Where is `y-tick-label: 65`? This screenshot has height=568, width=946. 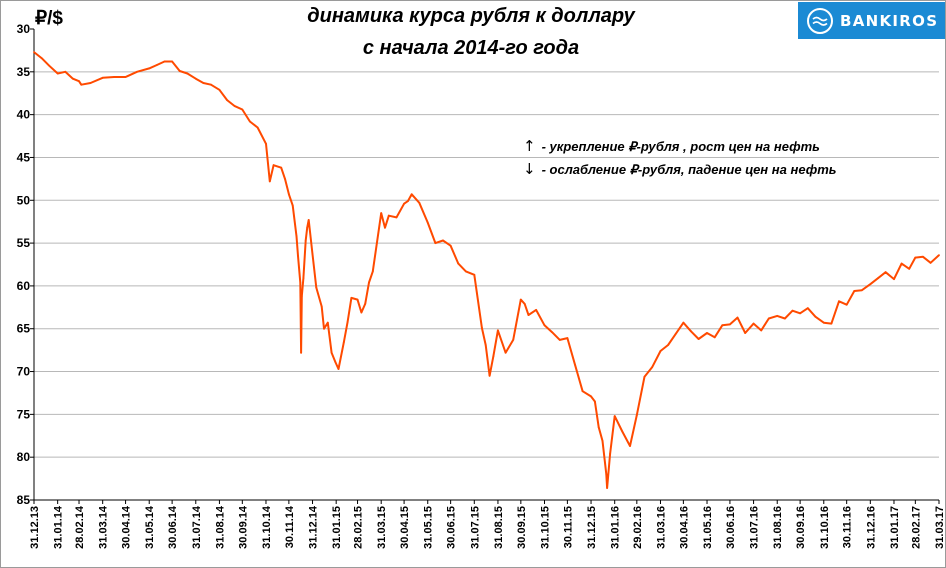
y-tick-label: 65 is located at coordinates (24, 329).